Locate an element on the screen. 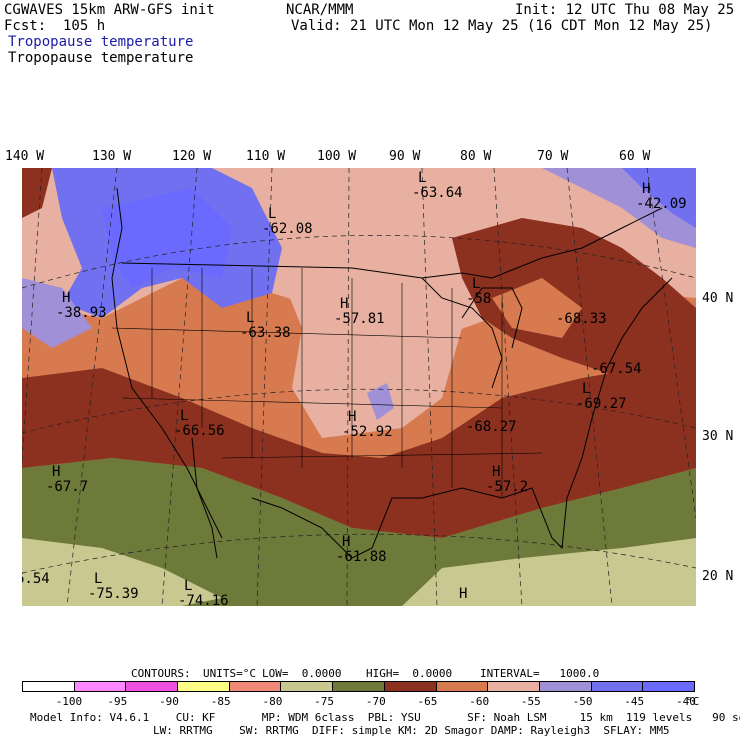  lon-label: 140 W is located at coordinates (25, 156).